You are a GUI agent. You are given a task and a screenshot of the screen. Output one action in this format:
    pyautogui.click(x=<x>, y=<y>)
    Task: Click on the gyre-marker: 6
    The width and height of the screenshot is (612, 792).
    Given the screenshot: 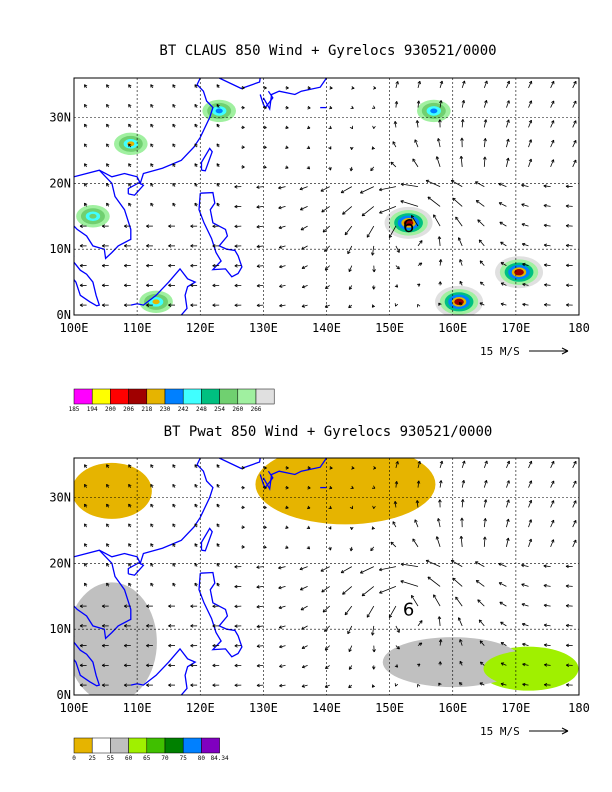 What is the action you would take?
    pyautogui.click(x=408, y=609)
    